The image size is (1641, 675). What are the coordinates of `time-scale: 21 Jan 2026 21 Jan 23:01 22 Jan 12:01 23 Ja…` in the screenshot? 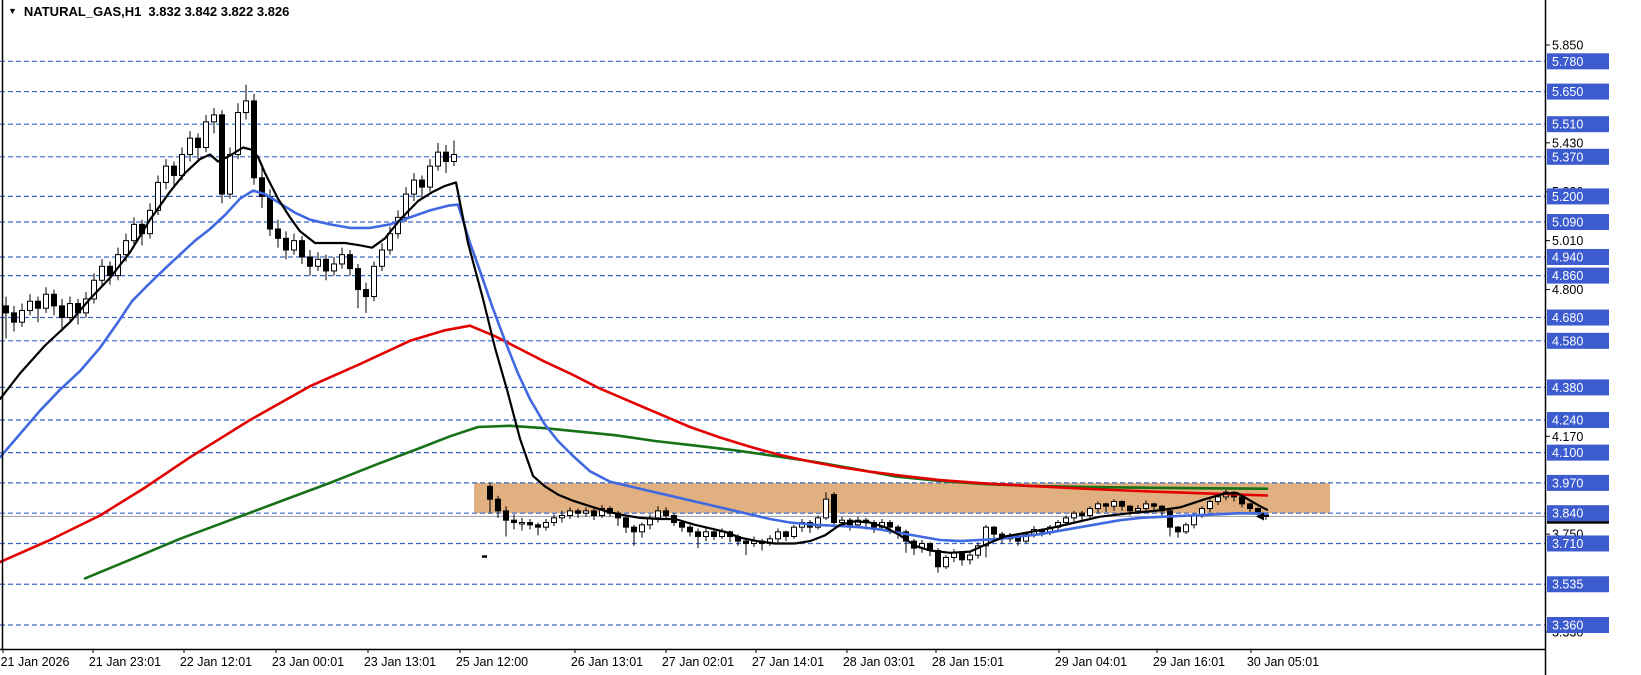 It's located at (660, 659).